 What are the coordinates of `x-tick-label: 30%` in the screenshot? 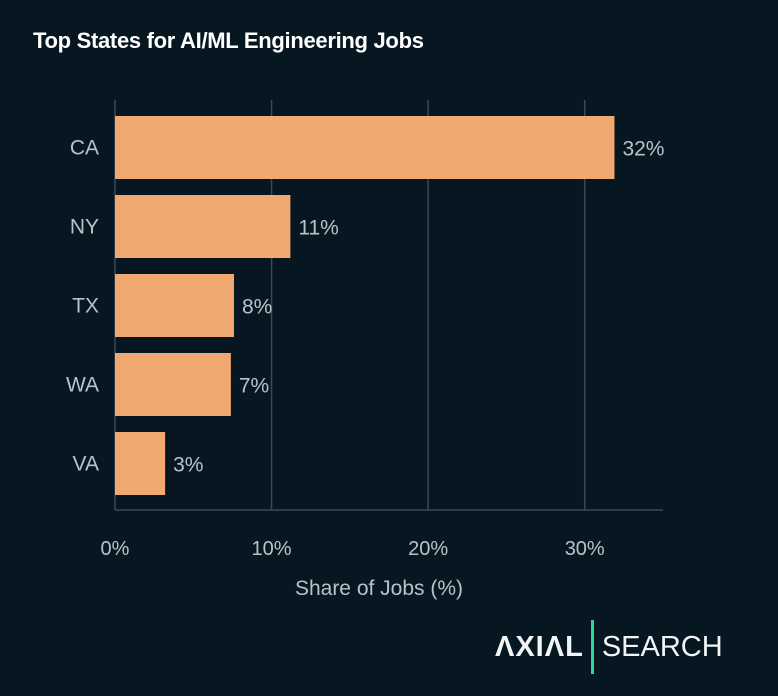 It's located at (585, 549).